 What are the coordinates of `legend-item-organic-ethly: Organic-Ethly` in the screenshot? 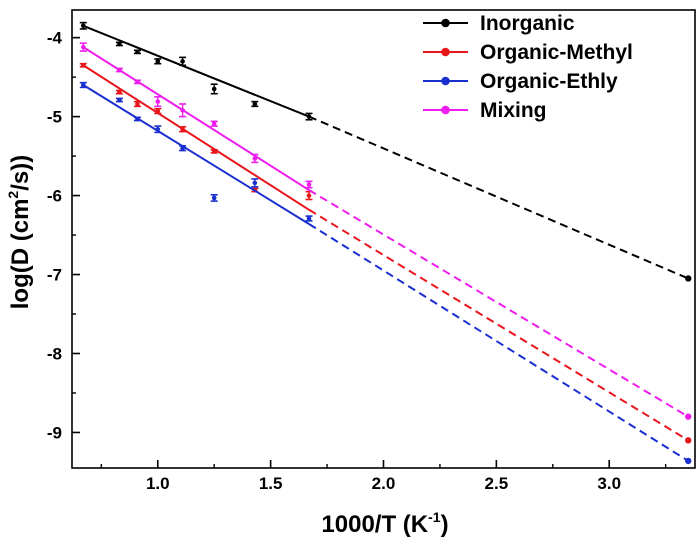 It's located at (520, 81).